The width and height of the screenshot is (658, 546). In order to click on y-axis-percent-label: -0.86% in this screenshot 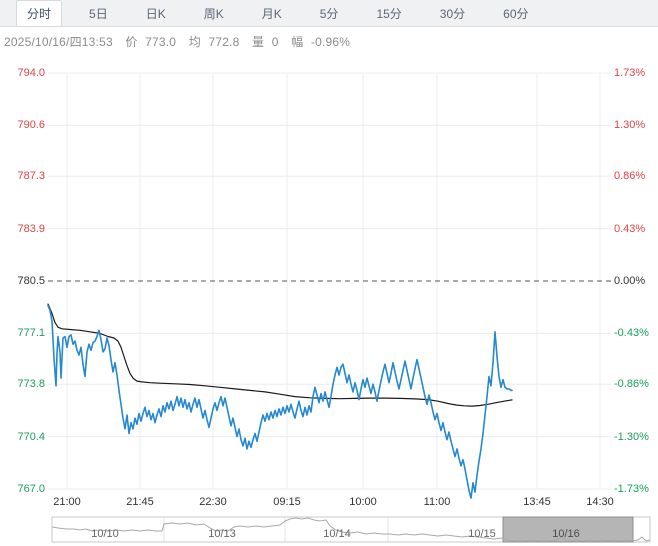, I will do `click(631, 384)`.